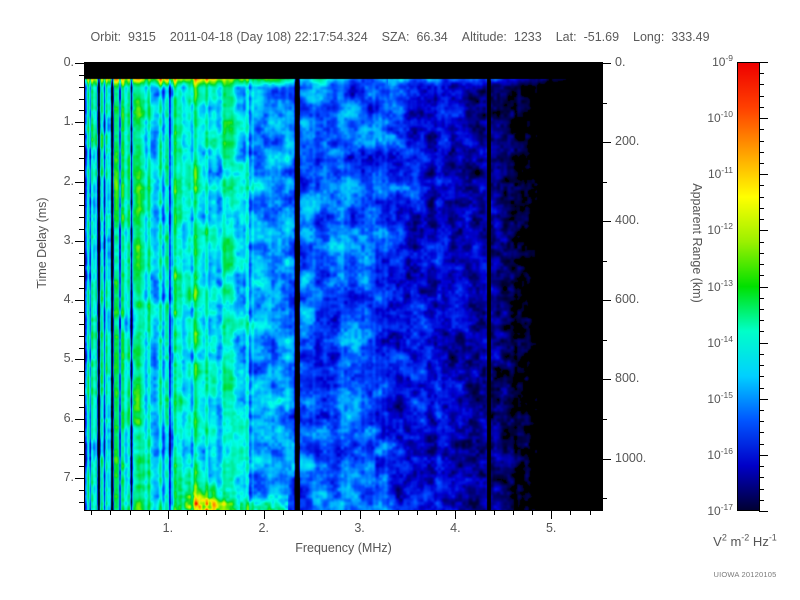 This screenshot has height=600, width=800. Describe the element at coordinates (455, 528) in the screenshot. I see `x-tick-label: 4.` at that location.